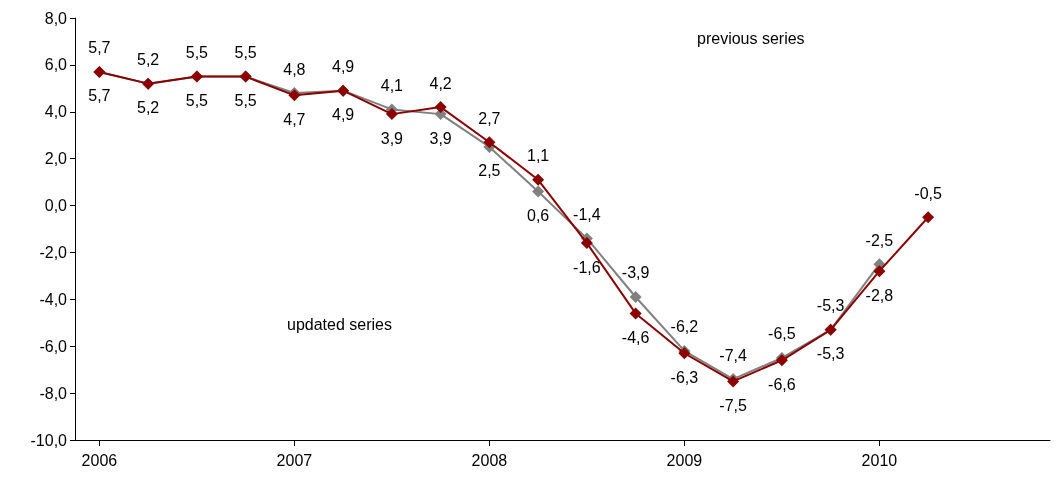 The image size is (1057, 486). I want to click on annotation: updated series, so click(339, 324).